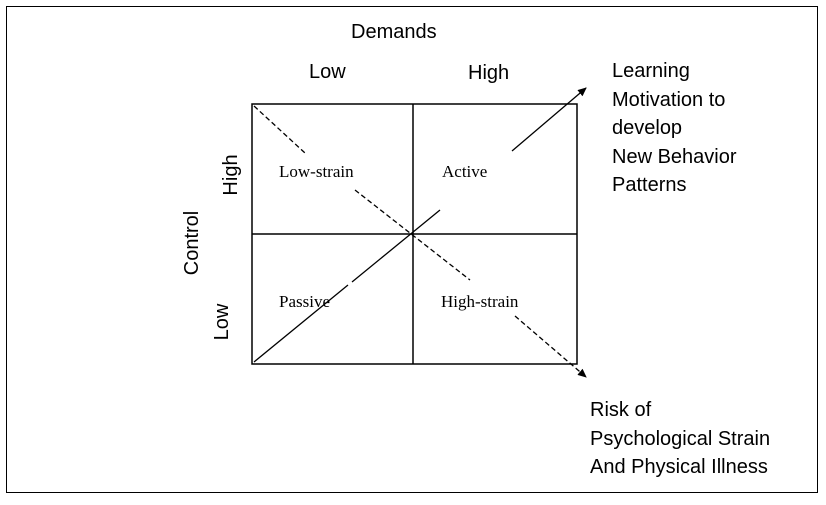 The image size is (826, 505). Describe the element at coordinates (316, 171) in the screenshot. I see `quadrant-low-strain: Low-strain` at that location.